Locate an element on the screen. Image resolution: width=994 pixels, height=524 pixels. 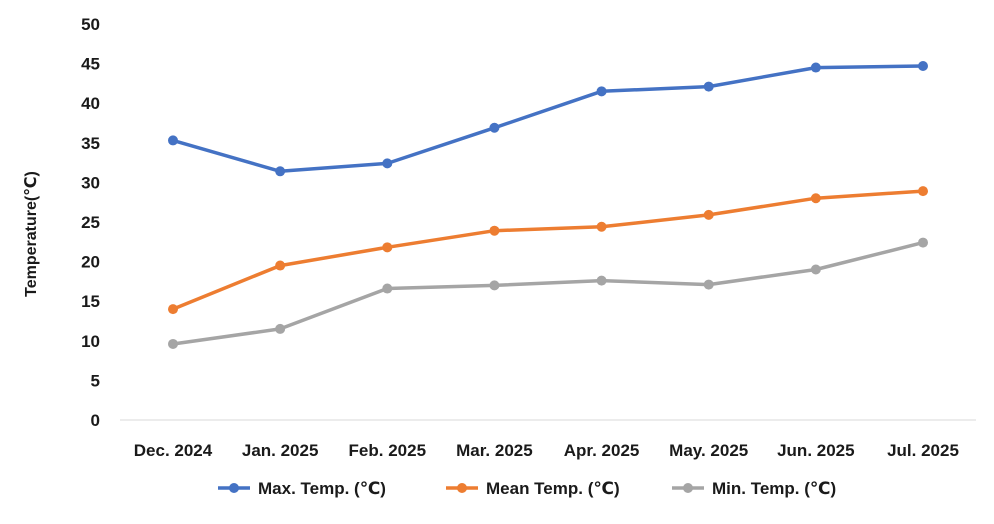
x-tick-label: May. 2025 is located at coordinates (708, 450).